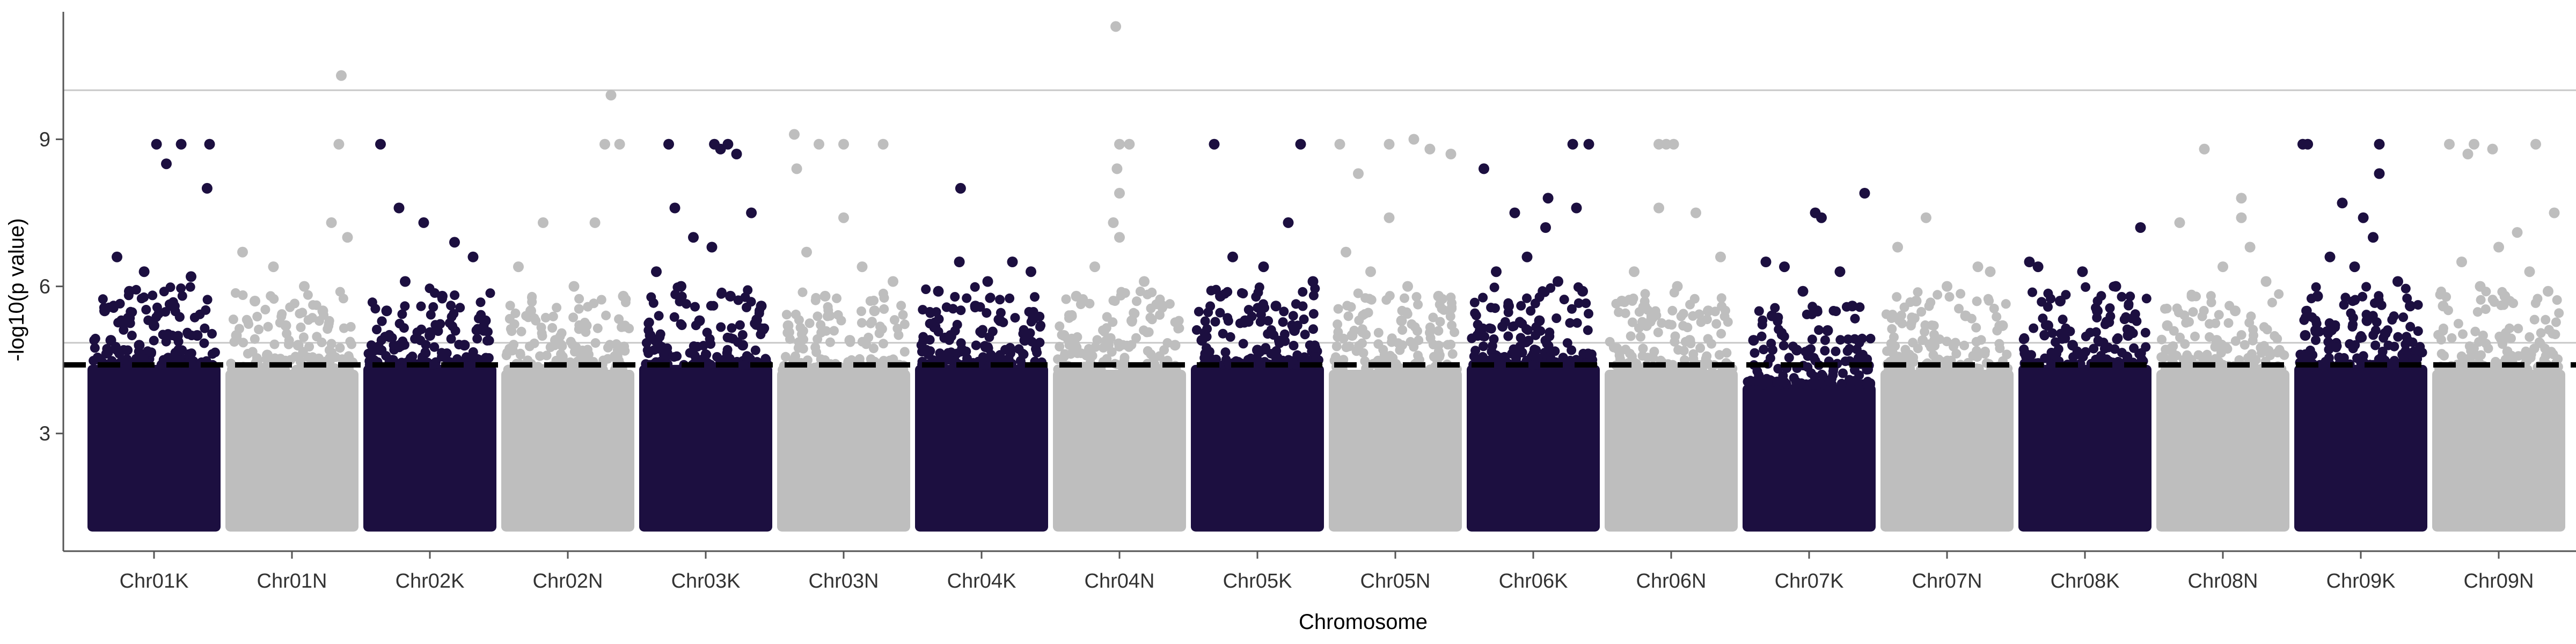 This screenshot has width=2576, height=644. I want to click on chromosome-group-chr02k, so click(429, 335).